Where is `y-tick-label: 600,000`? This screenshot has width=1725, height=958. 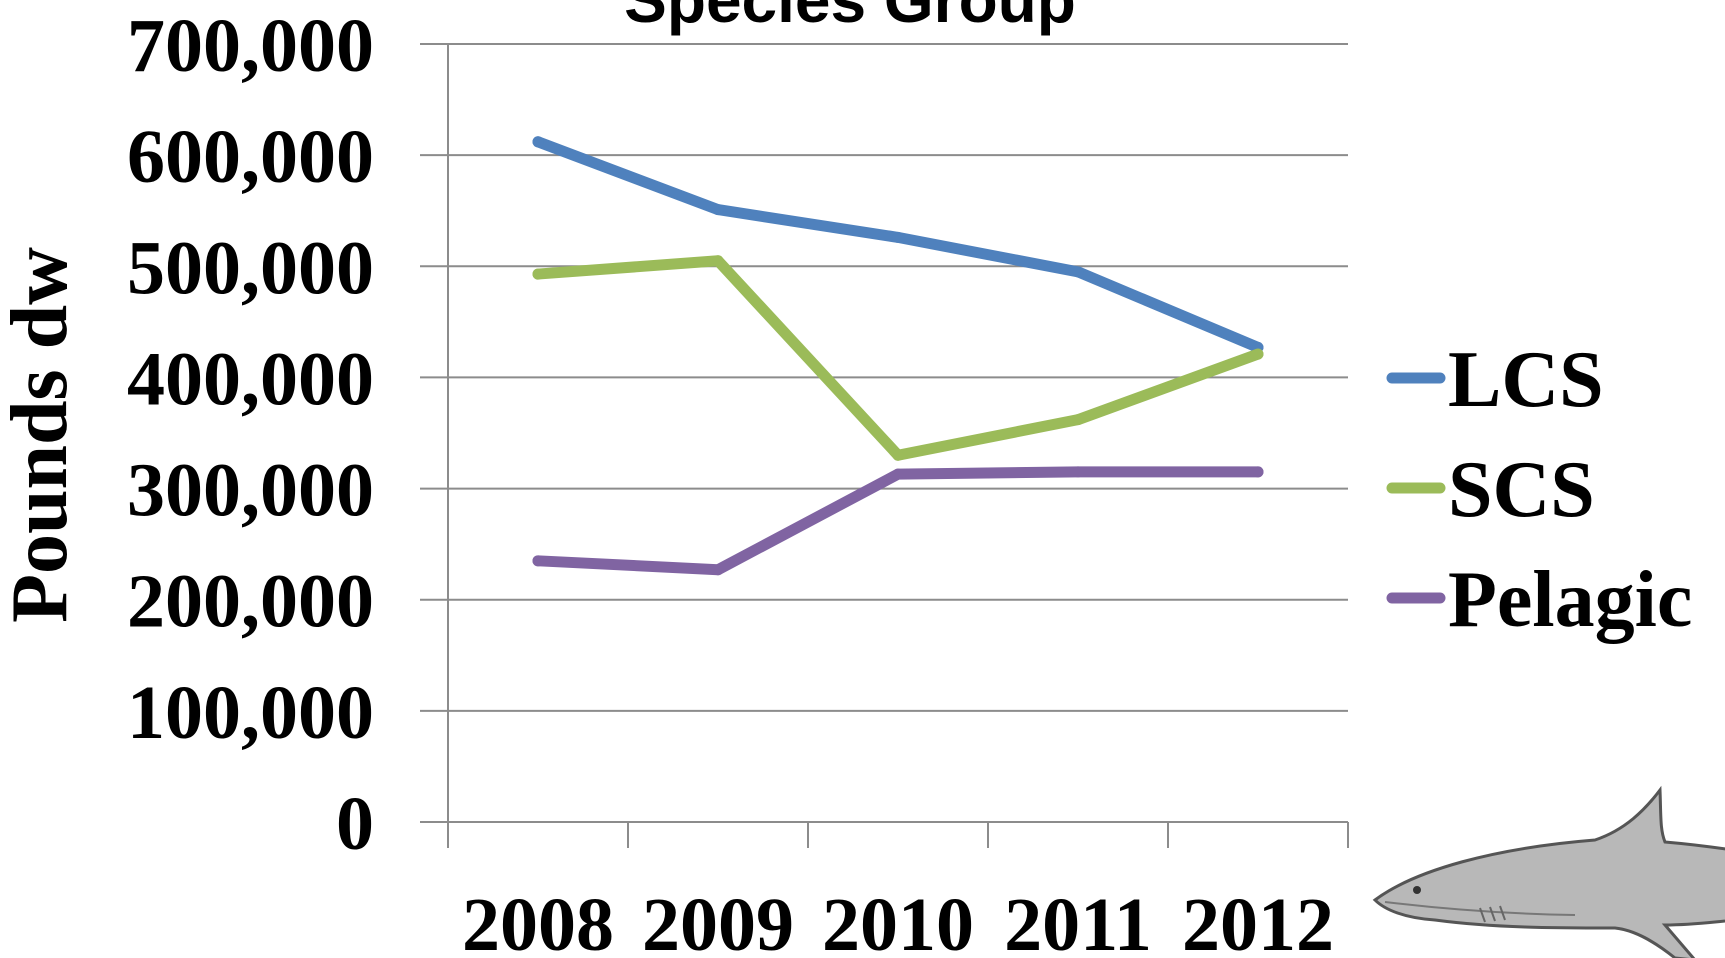
y-tick-label: 600,000 is located at coordinates (250, 157).